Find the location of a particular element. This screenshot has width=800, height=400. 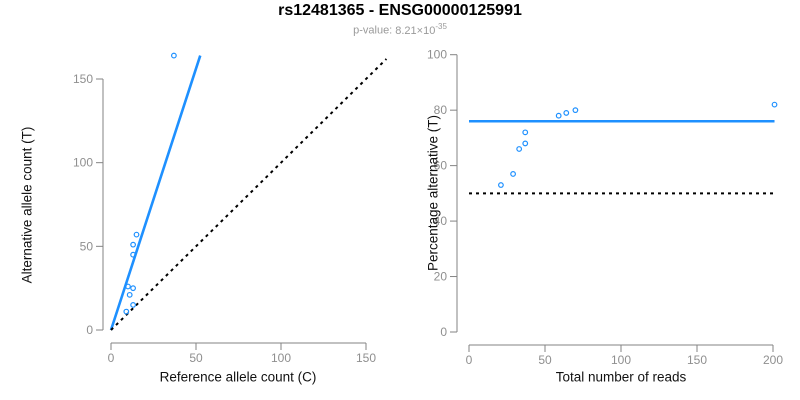

p-value-number: 8.21×10 is located at coordinates (415, 30).